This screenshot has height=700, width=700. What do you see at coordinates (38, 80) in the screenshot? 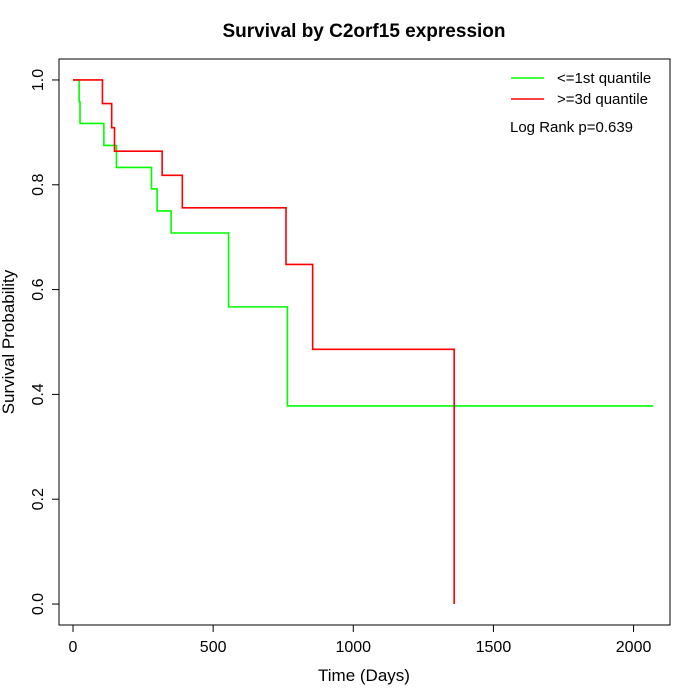
I see `y-tick-label: 1.0` at bounding box center [38, 80].